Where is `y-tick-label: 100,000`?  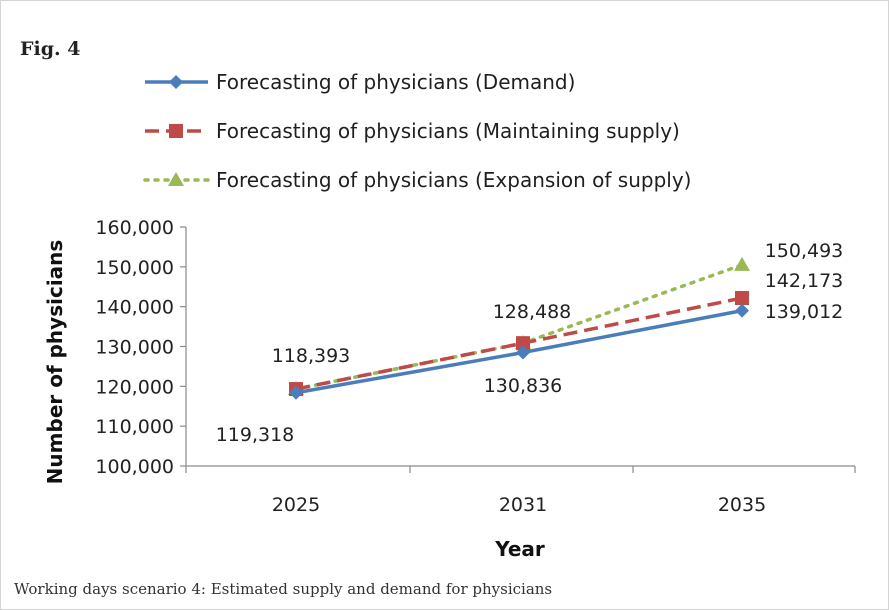 y-tick-label: 100,000 is located at coordinates (134, 467).